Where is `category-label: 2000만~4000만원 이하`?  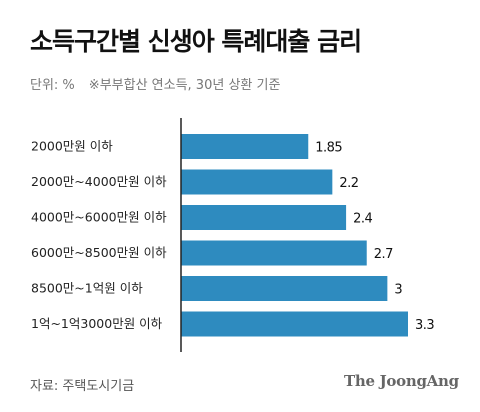
category-label: 2000만~4000만원 이하 is located at coordinates (99, 181).